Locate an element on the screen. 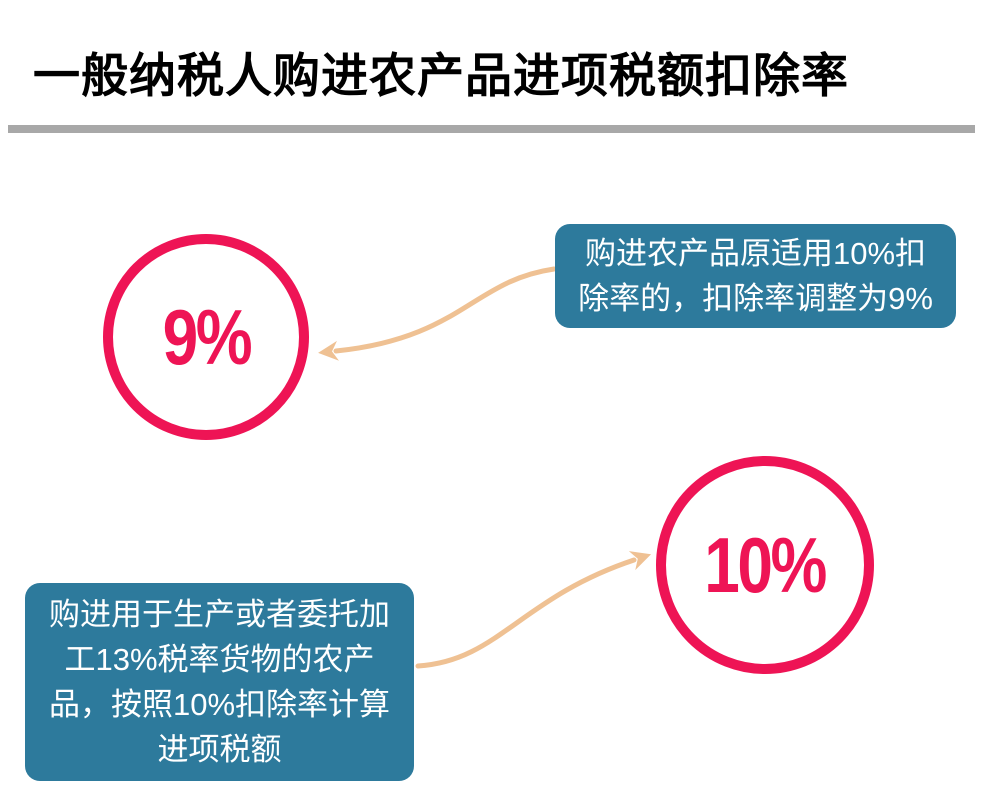  rate-circle-9: 9% is located at coordinates (206, 337).